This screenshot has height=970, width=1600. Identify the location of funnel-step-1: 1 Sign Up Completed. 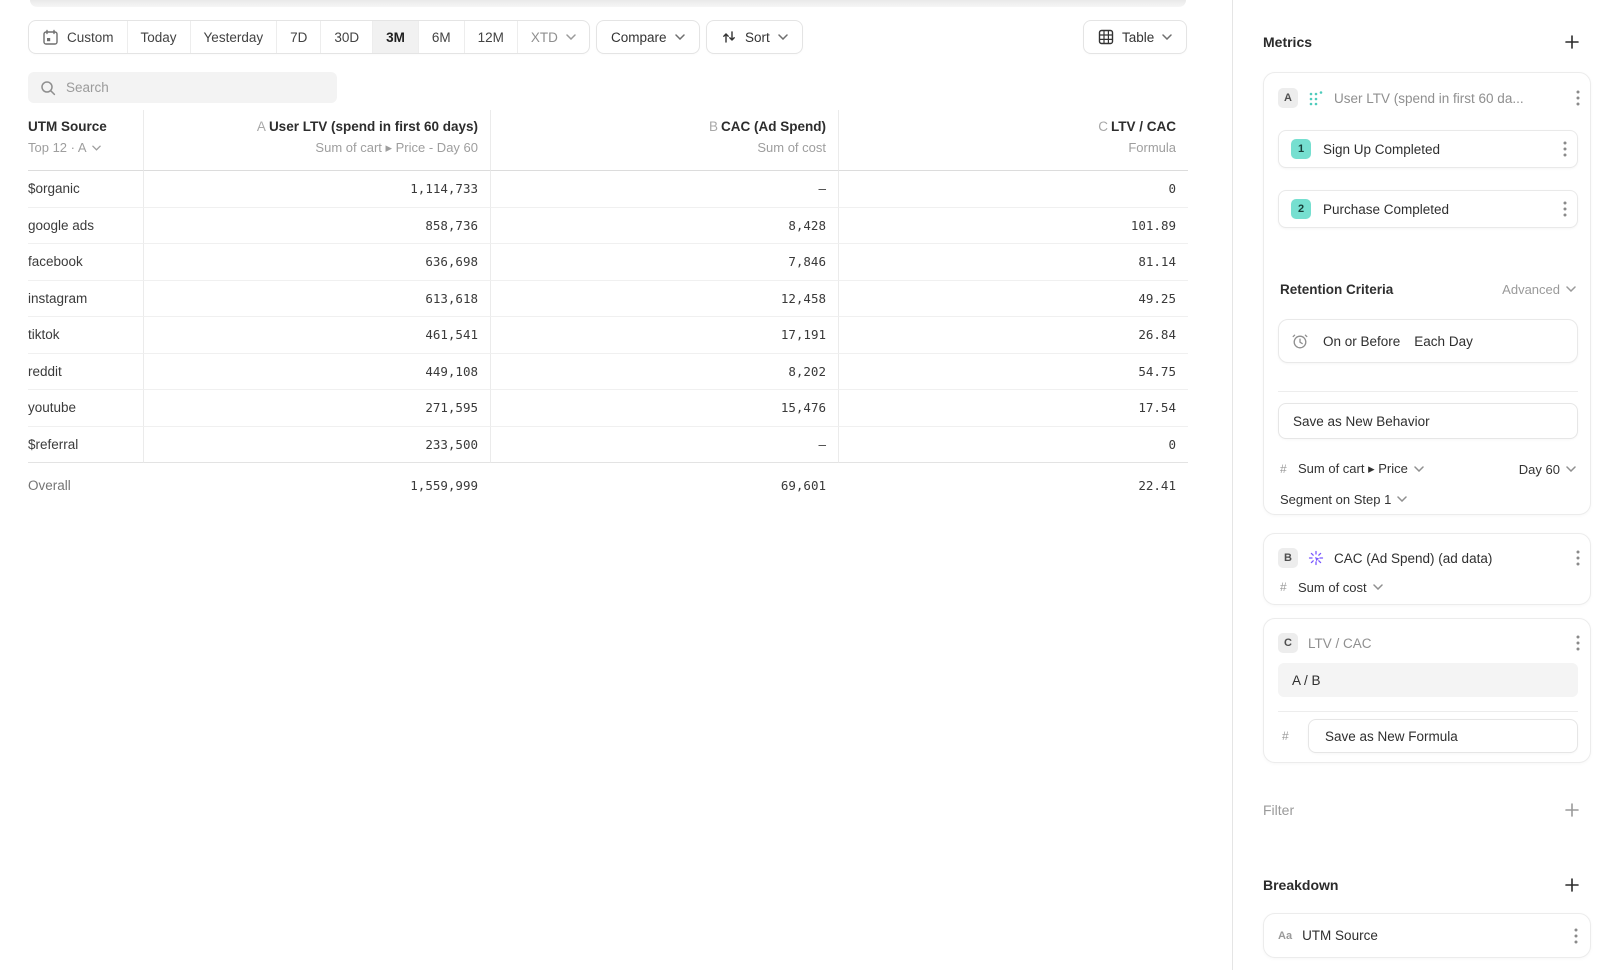
(1428, 149).